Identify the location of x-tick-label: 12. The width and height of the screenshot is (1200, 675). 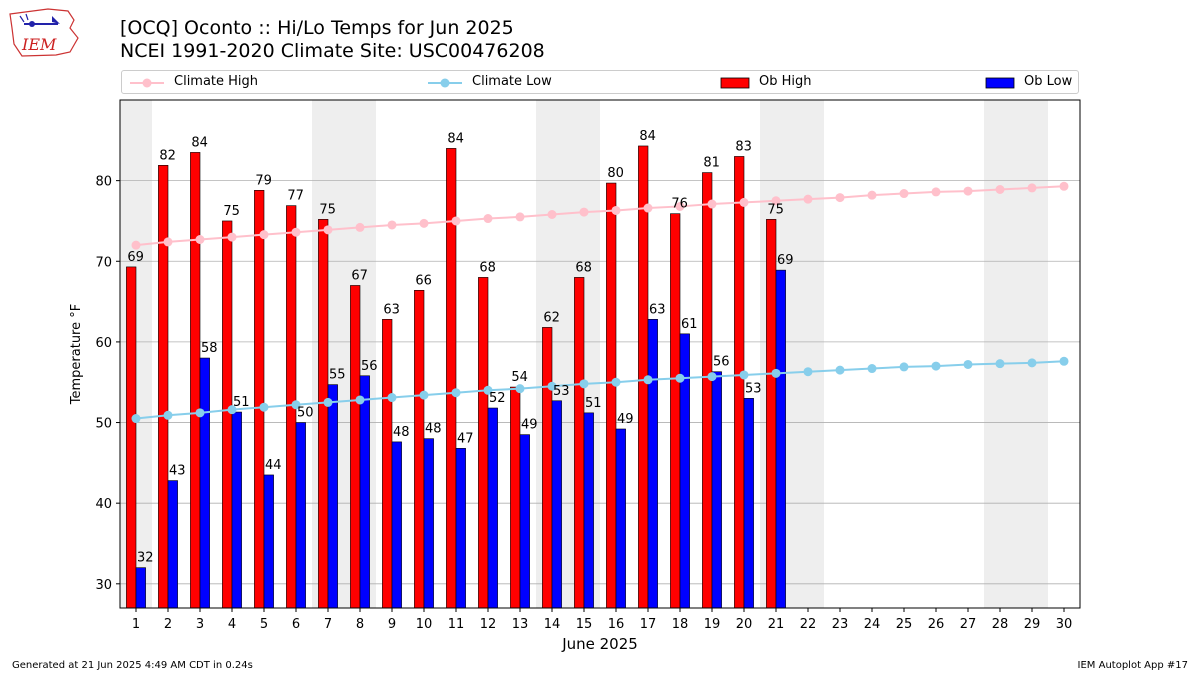
(488, 624).